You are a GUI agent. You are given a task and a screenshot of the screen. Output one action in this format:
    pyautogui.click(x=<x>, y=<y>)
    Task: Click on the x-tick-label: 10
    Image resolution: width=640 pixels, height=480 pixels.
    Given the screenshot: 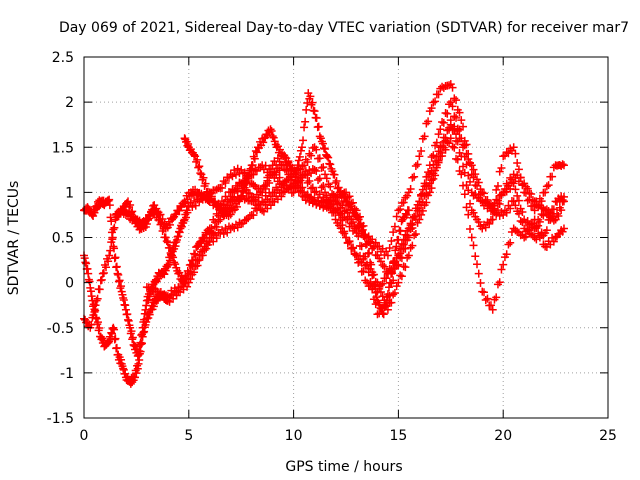 What is the action you would take?
    pyautogui.click(x=294, y=436)
    